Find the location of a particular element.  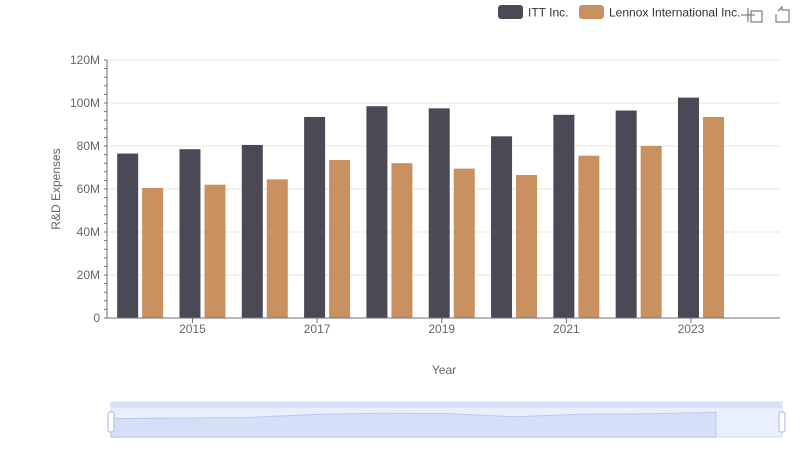

y-tick-label: 120M is located at coordinates (85, 60).